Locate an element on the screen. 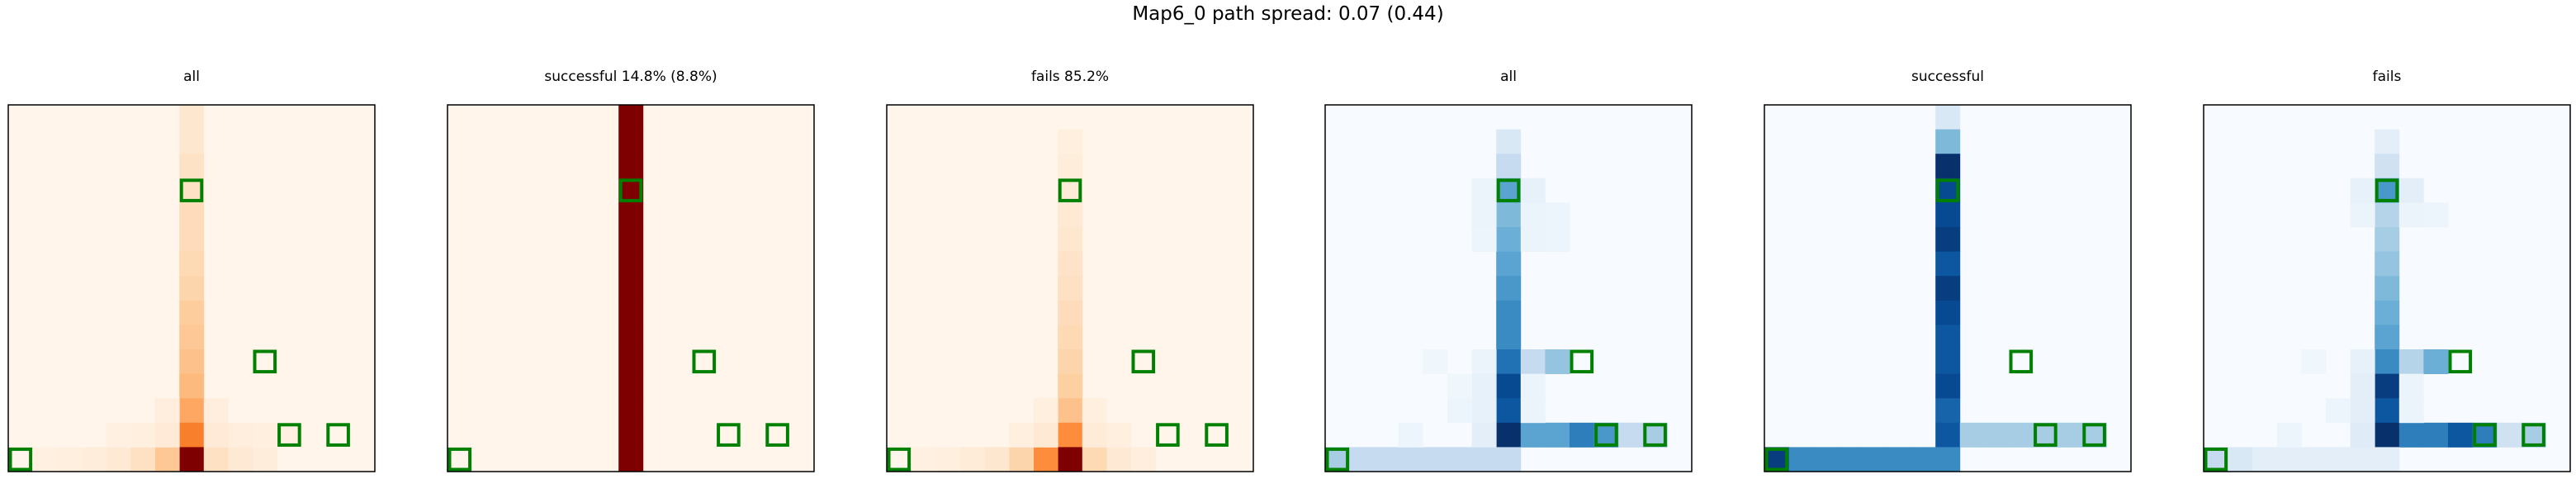 The image size is (2576, 479). heatmap-panel: successful 14.8% (8.8%) is located at coordinates (631, 270).